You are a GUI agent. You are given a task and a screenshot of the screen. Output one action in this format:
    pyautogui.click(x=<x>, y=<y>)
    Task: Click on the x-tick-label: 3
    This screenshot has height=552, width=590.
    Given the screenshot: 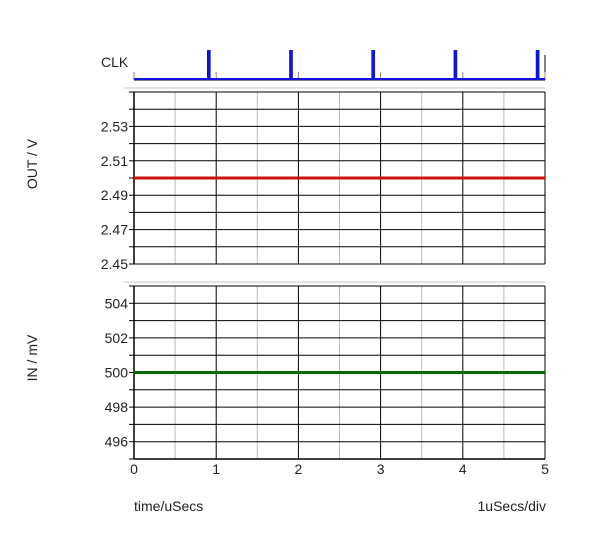 What is the action you would take?
    pyautogui.click(x=381, y=469)
    